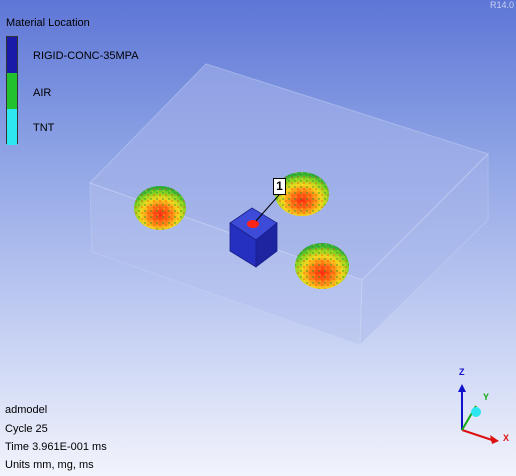  I want to click on legend-label-air: AIR, so click(42, 93).